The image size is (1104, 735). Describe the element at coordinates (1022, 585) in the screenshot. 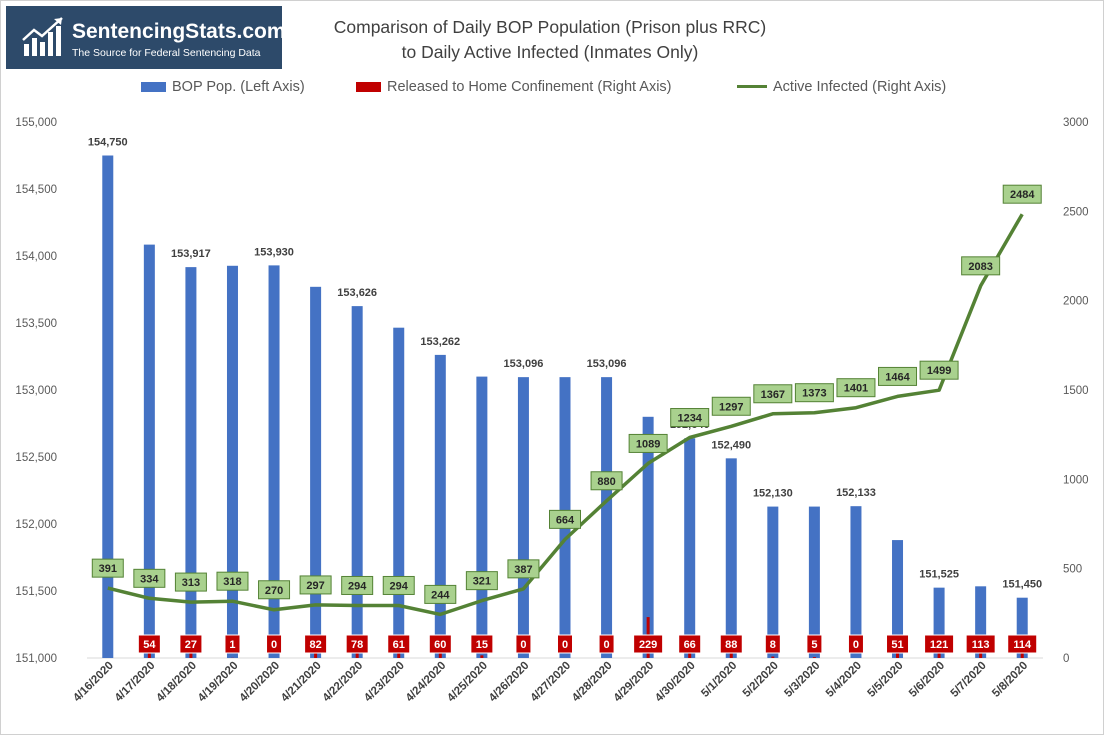

I see `bop-population-data-label: 151,450` at that location.